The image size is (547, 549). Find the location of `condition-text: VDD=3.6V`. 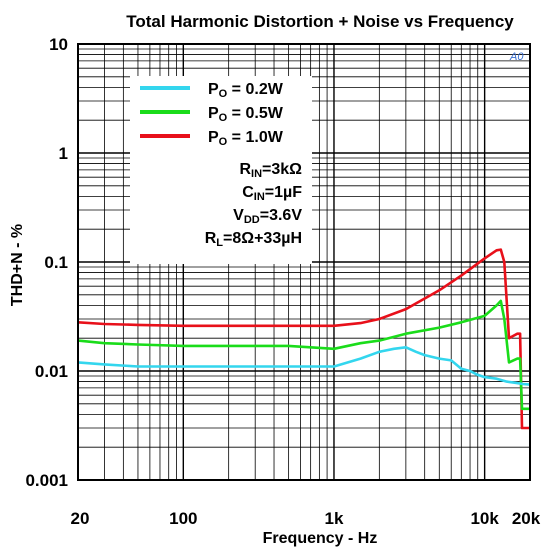

condition-text: VDD=3.6V is located at coordinates (267, 216).